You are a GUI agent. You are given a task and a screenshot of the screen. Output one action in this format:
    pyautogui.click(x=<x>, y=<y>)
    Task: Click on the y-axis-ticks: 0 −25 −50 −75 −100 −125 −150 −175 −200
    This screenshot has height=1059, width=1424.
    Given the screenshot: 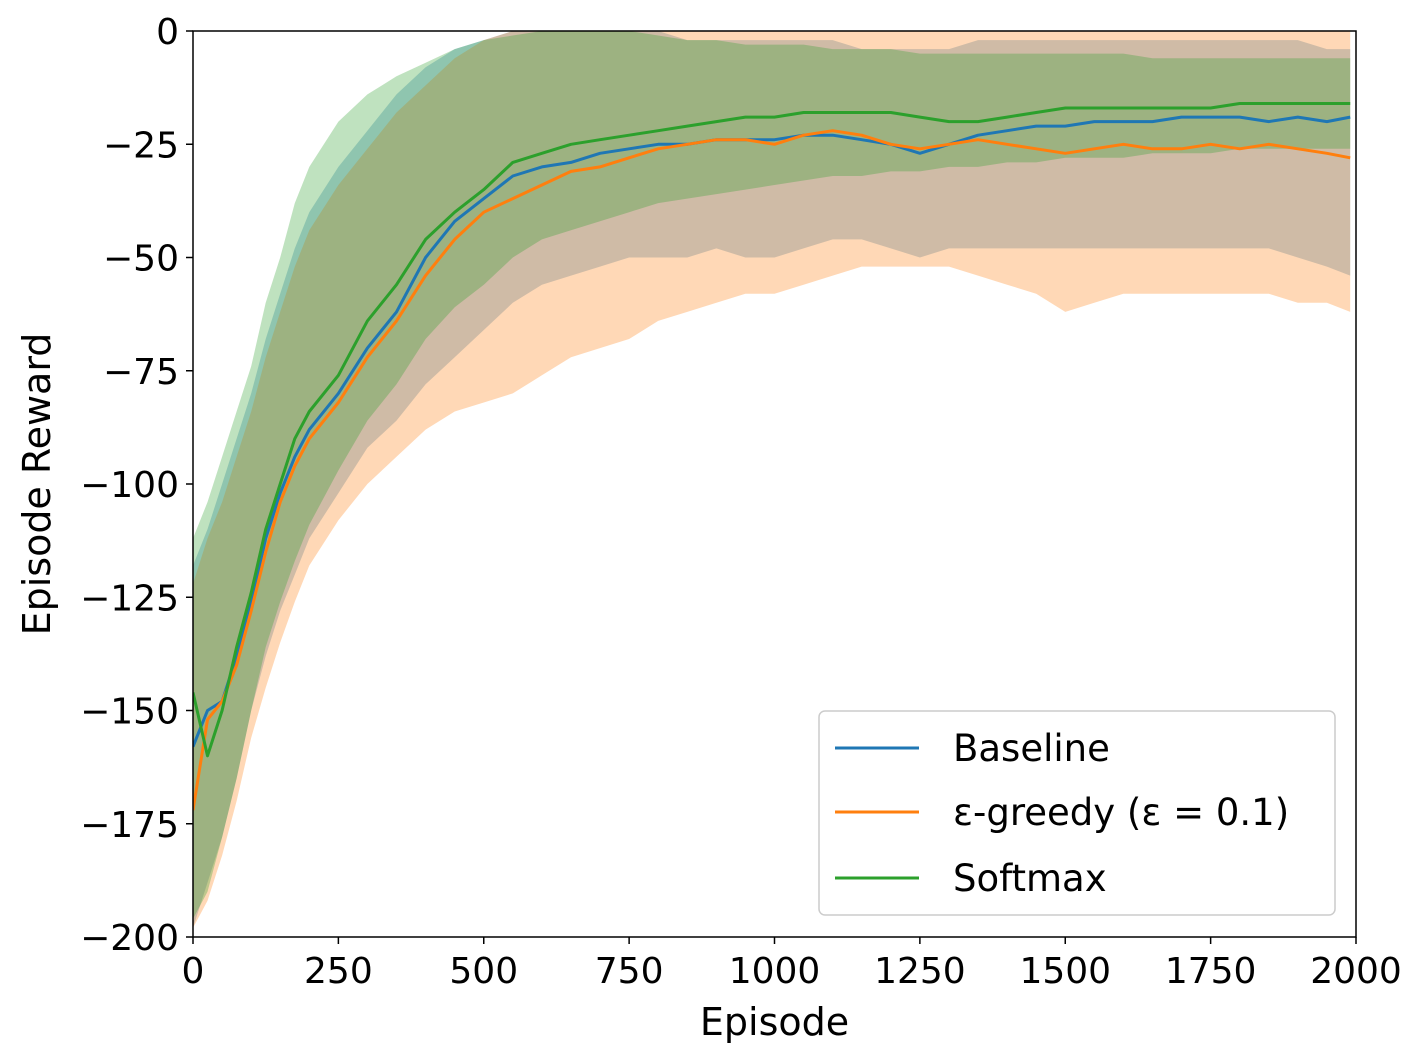 What is the action you would take?
    pyautogui.click(x=136, y=485)
    